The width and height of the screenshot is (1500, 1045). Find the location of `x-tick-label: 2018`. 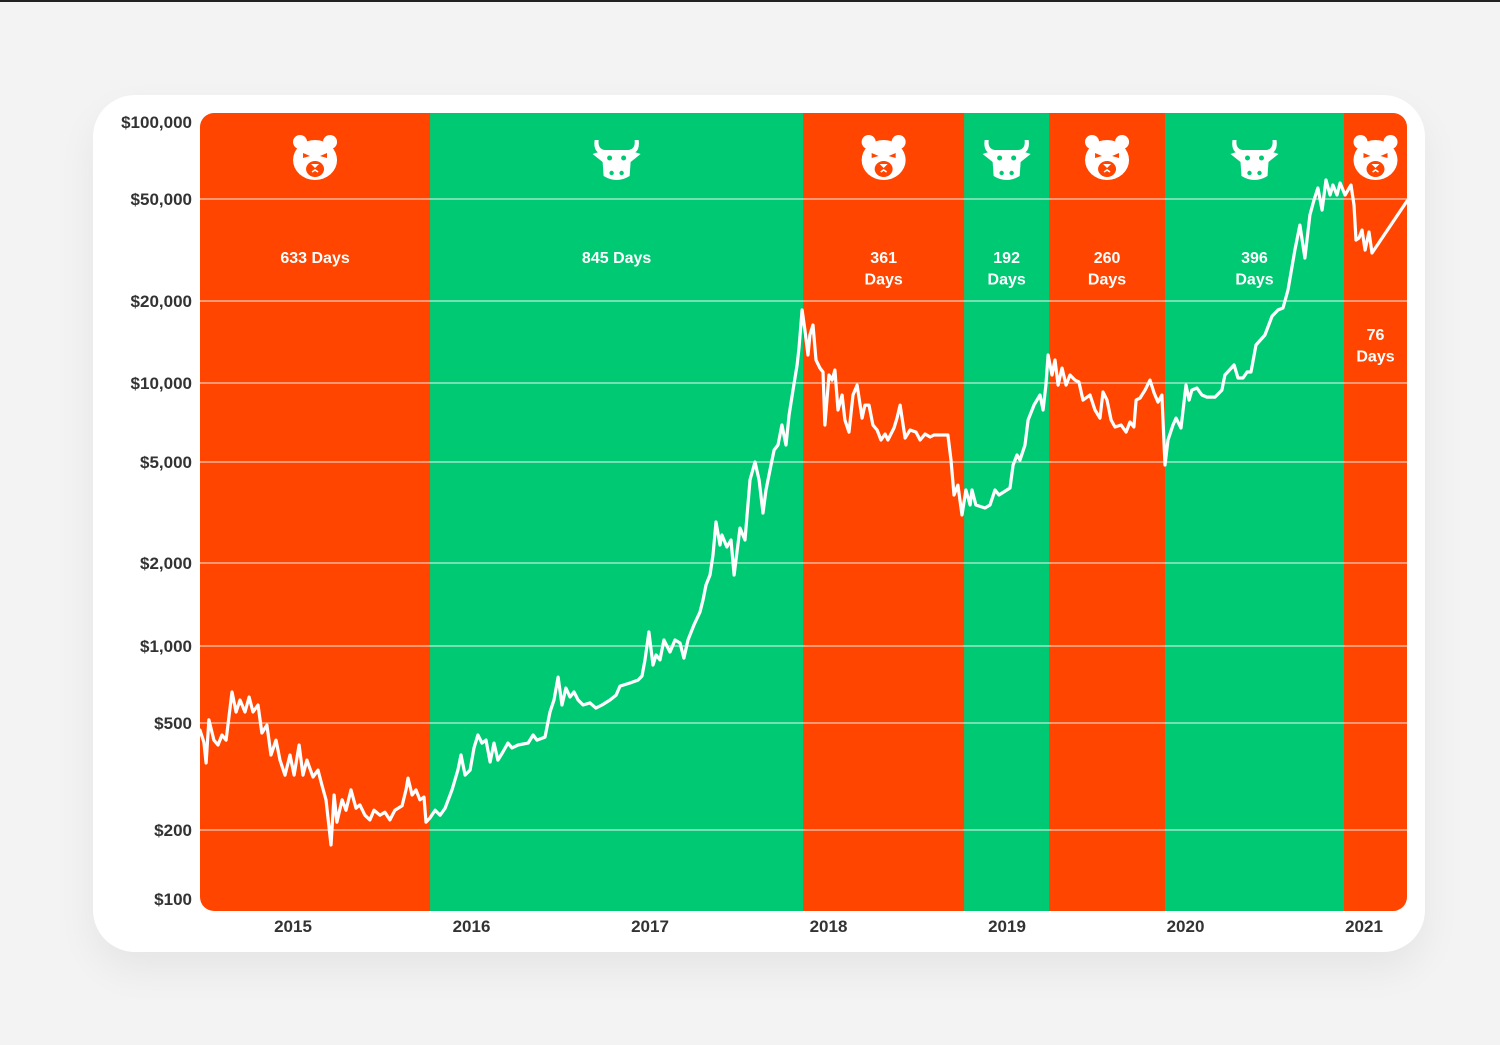

x-tick-label: 2018 is located at coordinates (829, 926).